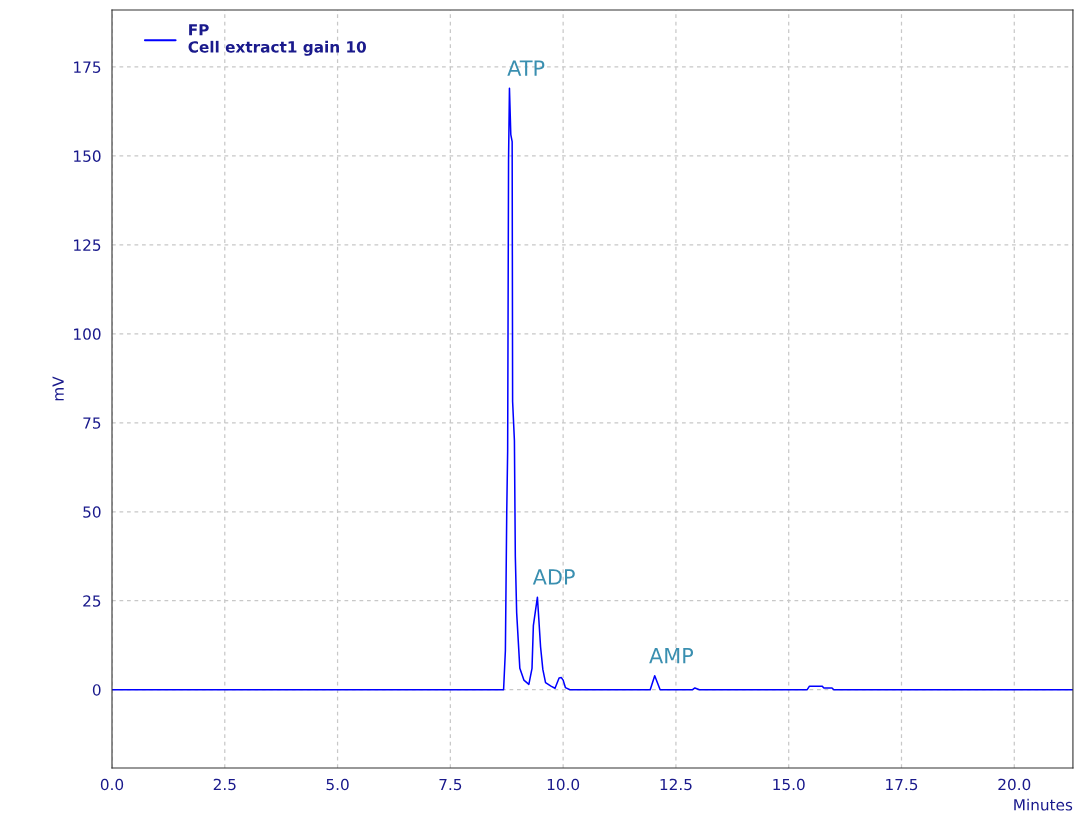  I want to click on x-tick-label: 15.0, so click(789, 784).